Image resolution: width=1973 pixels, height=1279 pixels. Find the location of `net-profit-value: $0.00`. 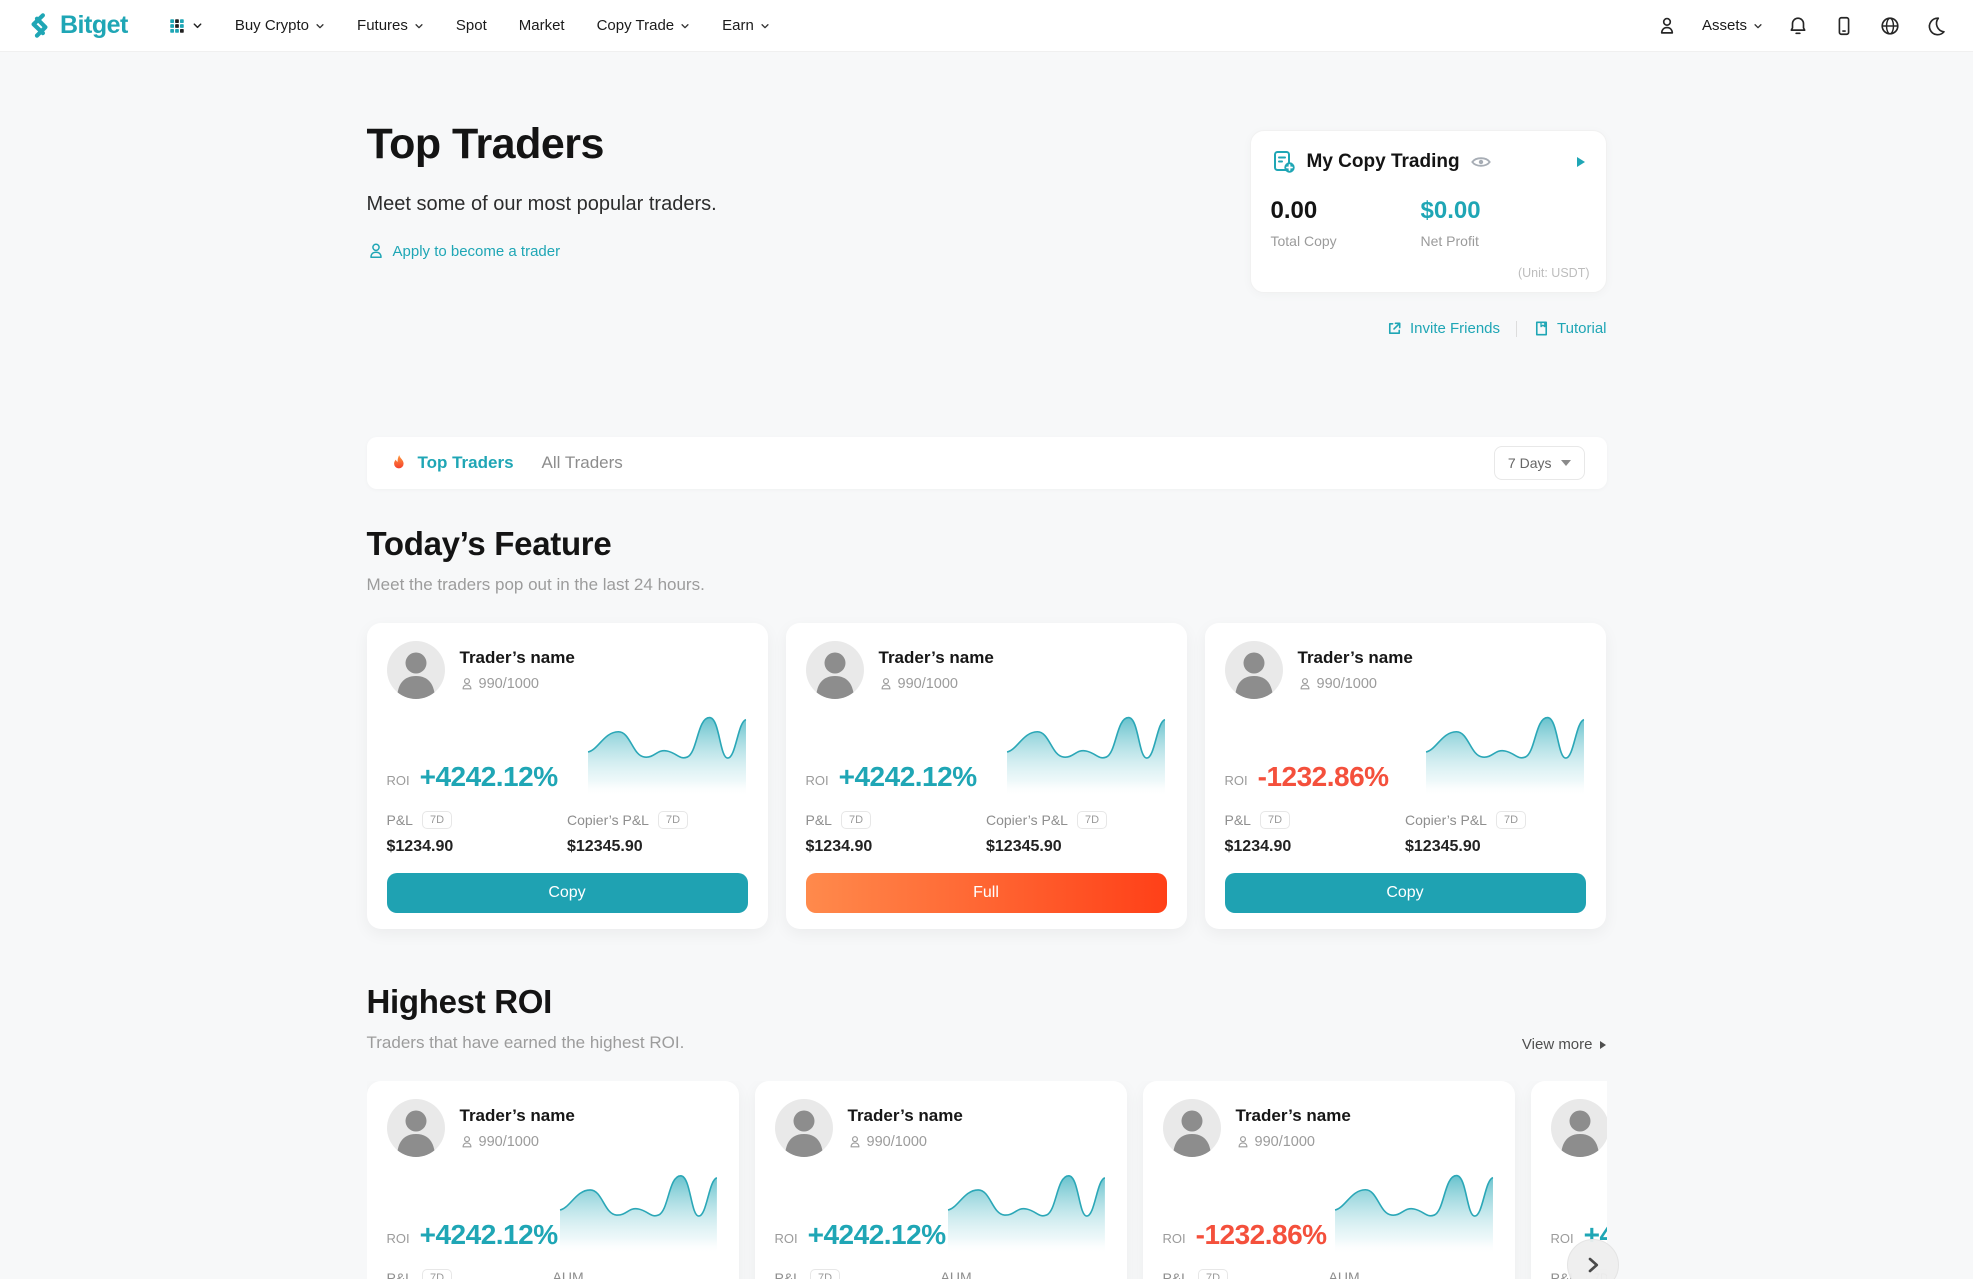

net-profit-value: $0.00 is located at coordinates (1450, 210).